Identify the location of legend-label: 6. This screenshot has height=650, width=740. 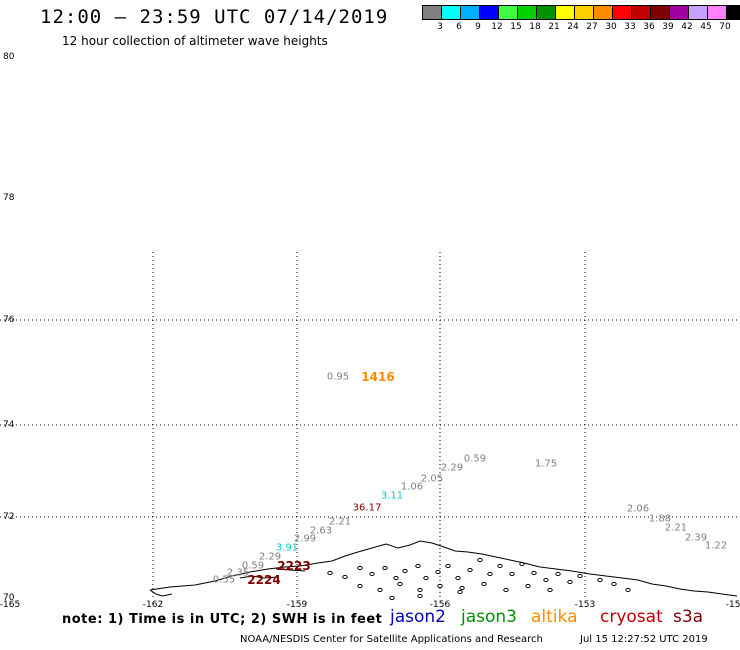
(459, 27).